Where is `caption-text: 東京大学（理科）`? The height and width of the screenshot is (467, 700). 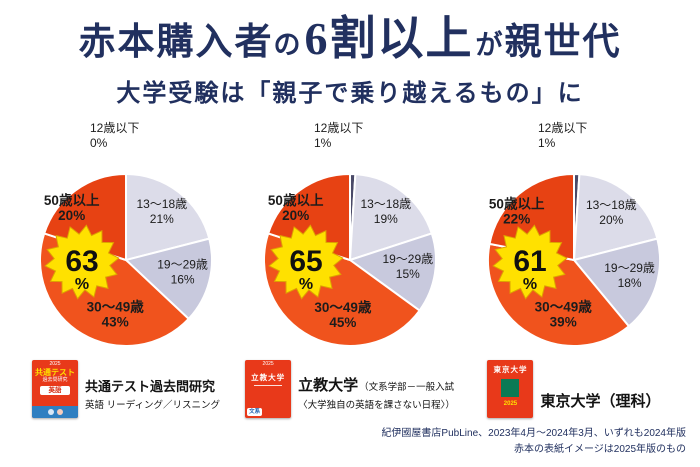 caption-text: 東京大学（理科） is located at coordinates (600, 404).